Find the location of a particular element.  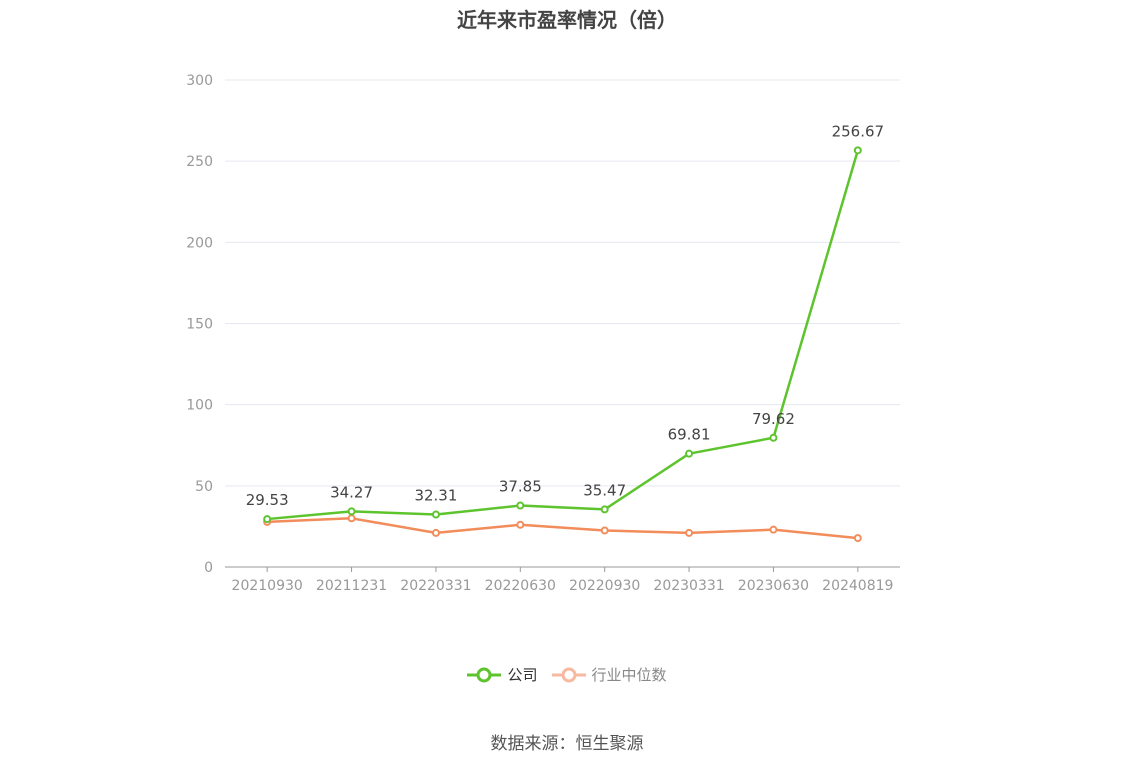

x-tick-label: 20220630 is located at coordinates (520, 586).